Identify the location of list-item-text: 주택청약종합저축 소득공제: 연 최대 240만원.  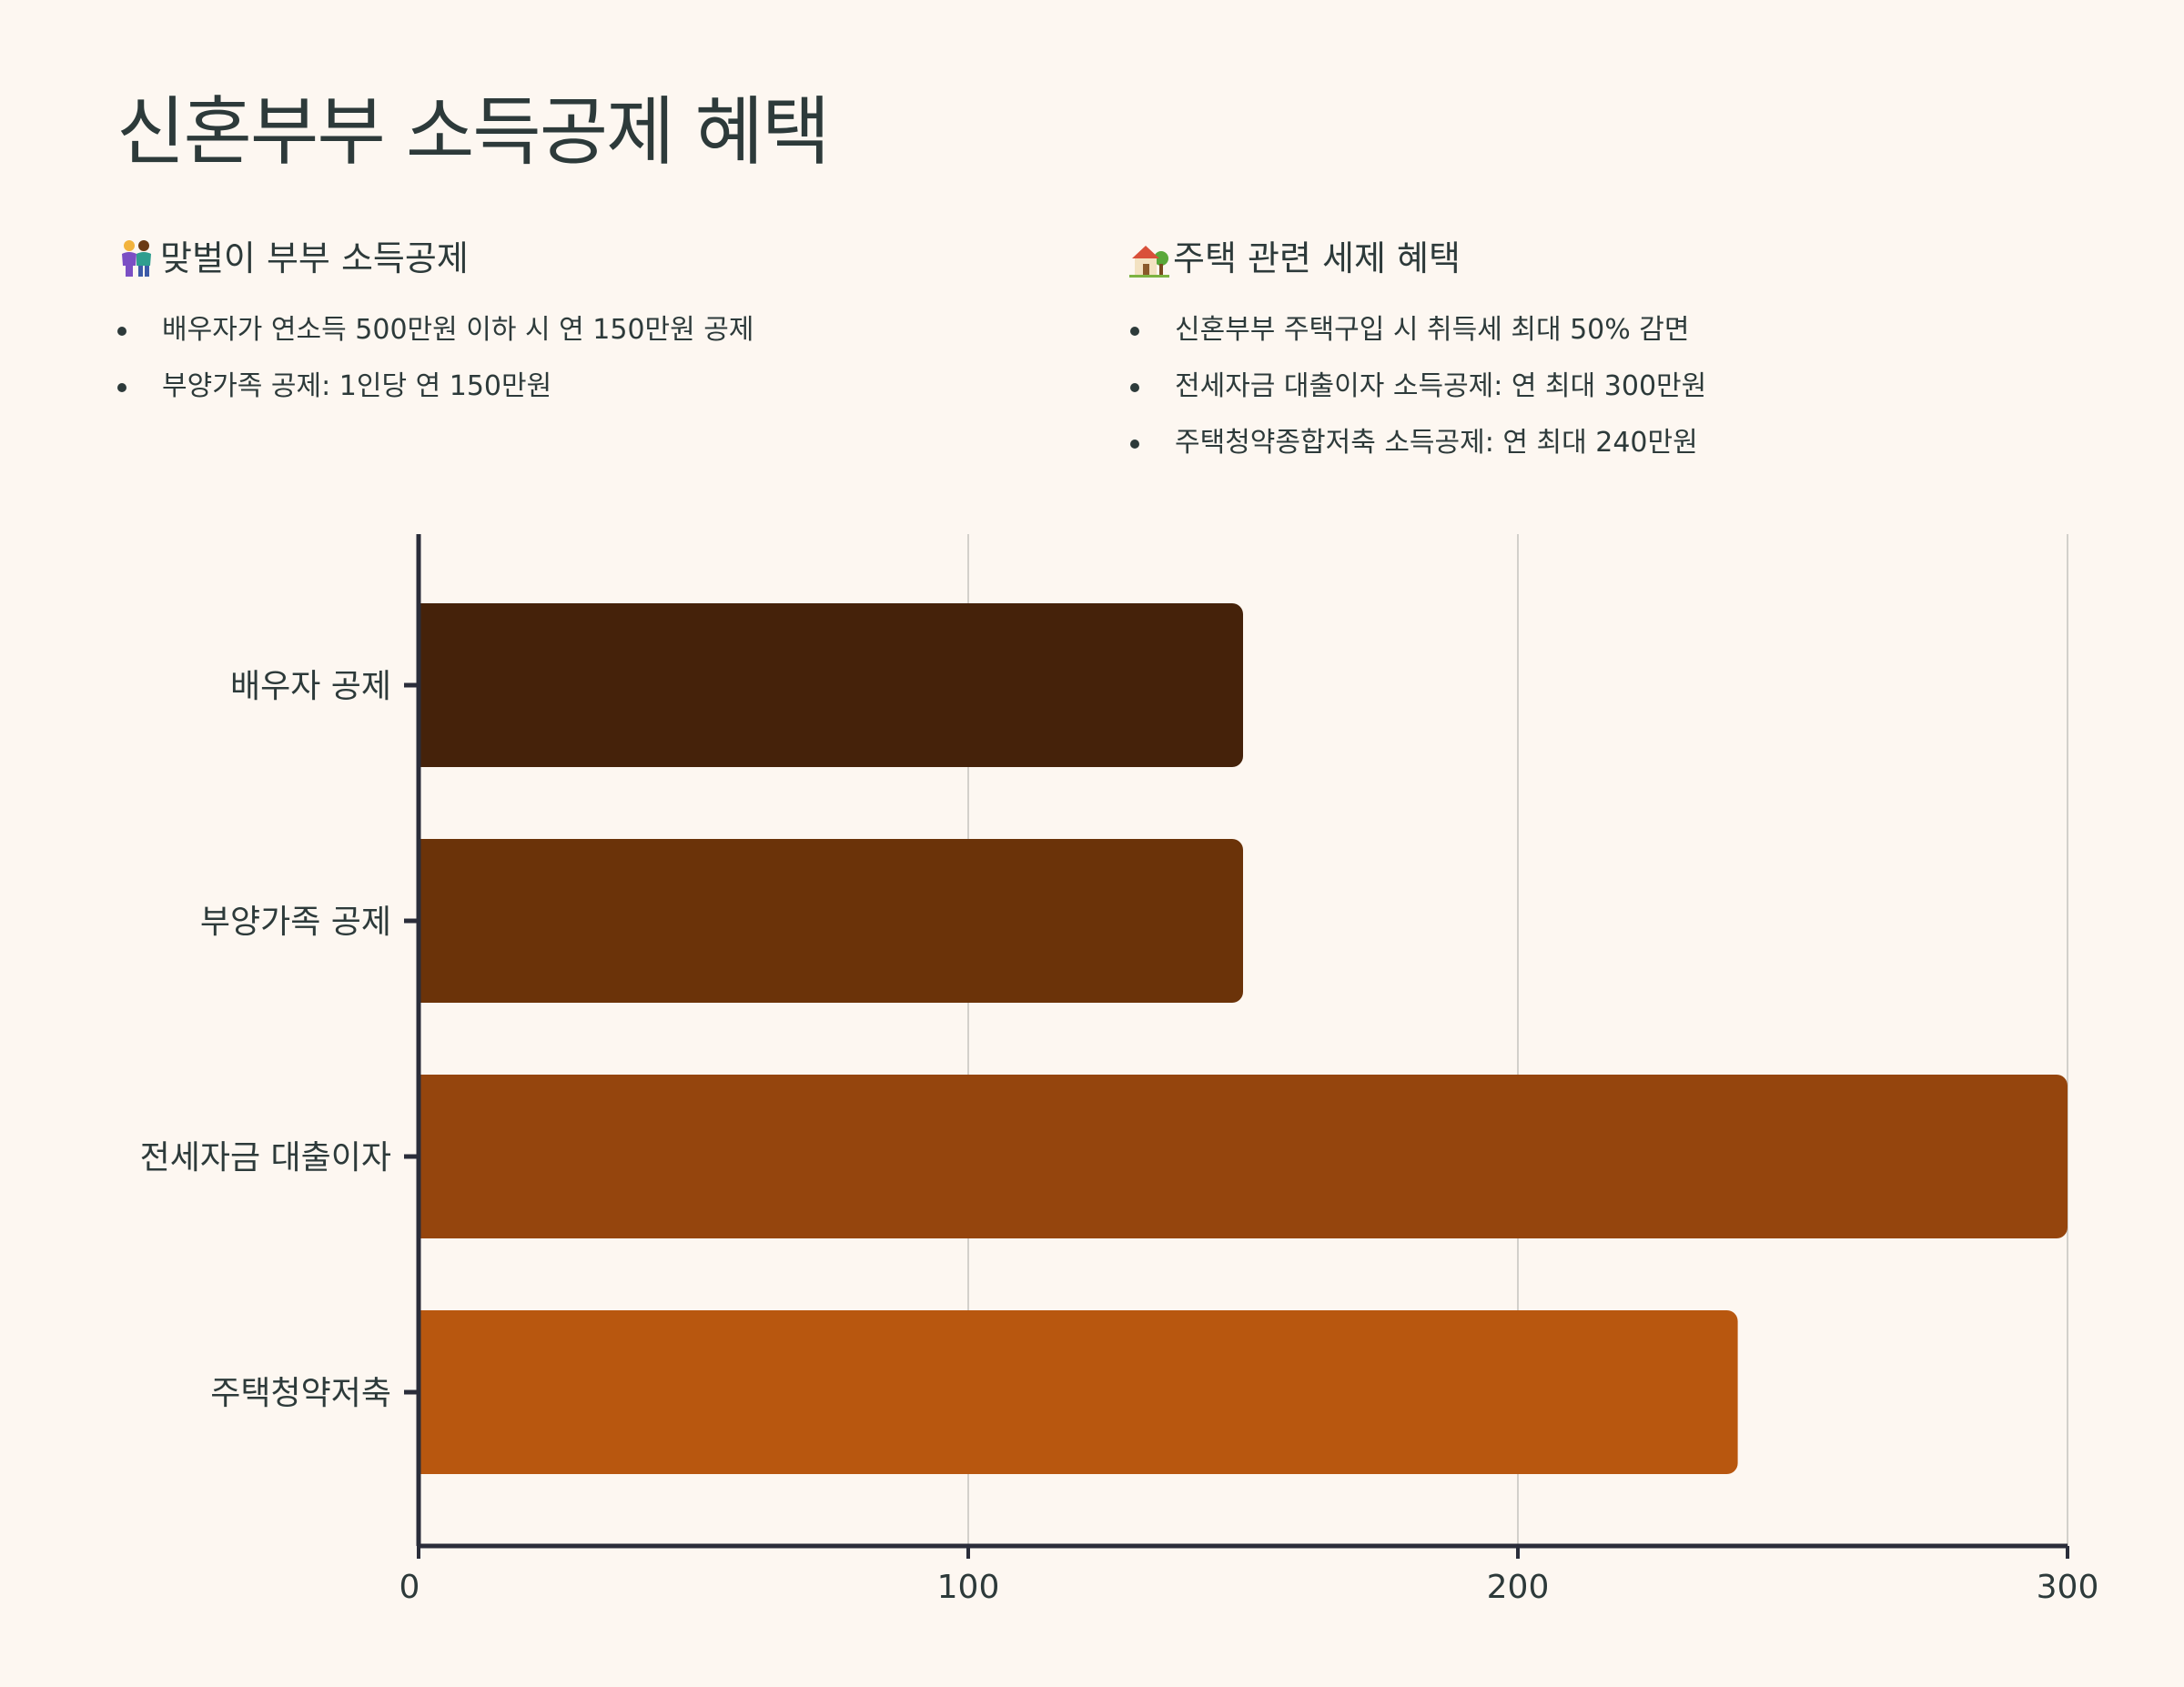
(1437, 443).